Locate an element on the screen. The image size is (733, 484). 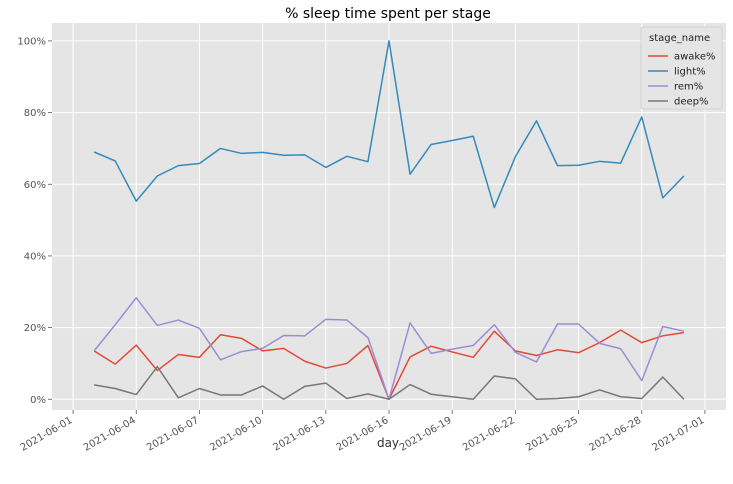
x-tick-label: 2021-07-01 is located at coordinates (679, 434).